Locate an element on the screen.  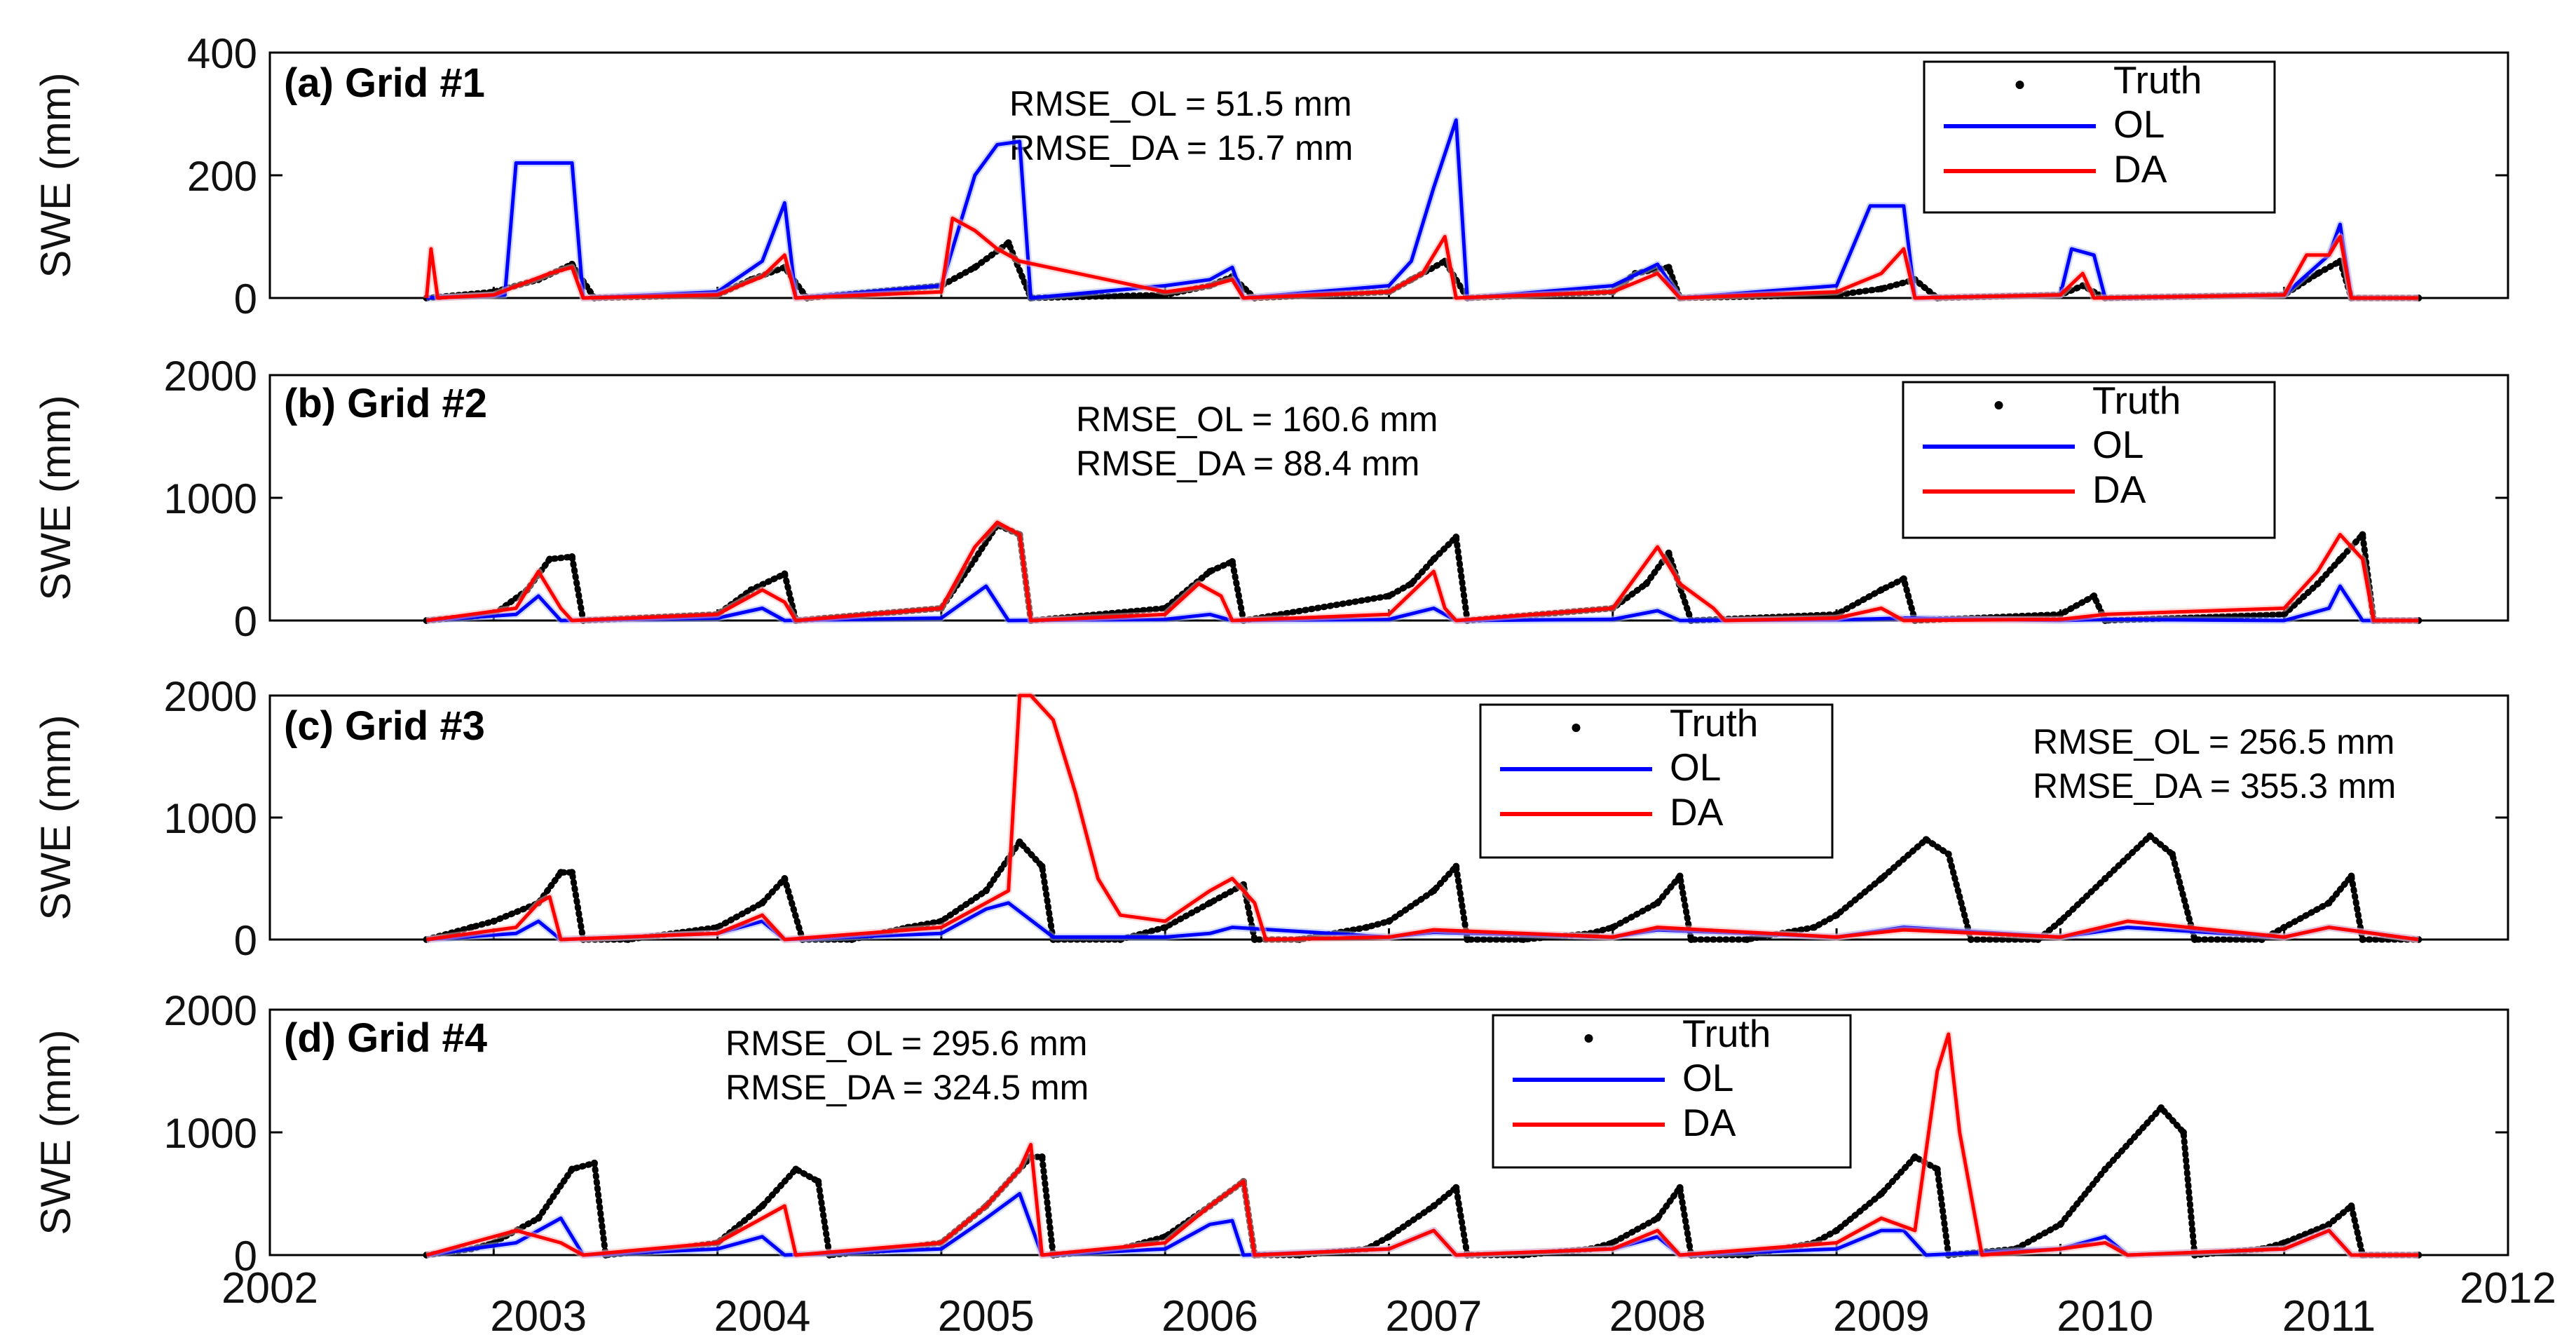
panel-2-legend-truth-marker is located at coordinates (1999, 405).